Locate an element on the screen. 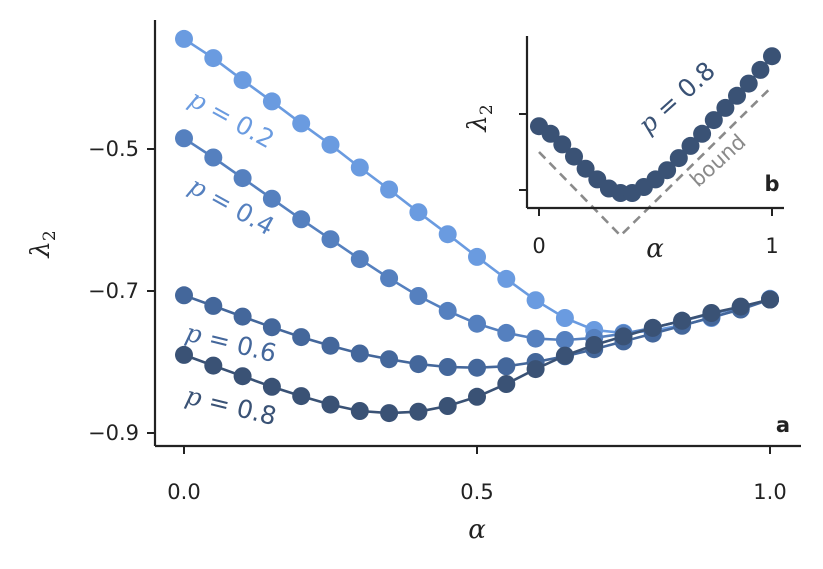 The width and height of the screenshot is (823, 569). label-p-0.2: p = 0.2 is located at coordinates (231, 119).